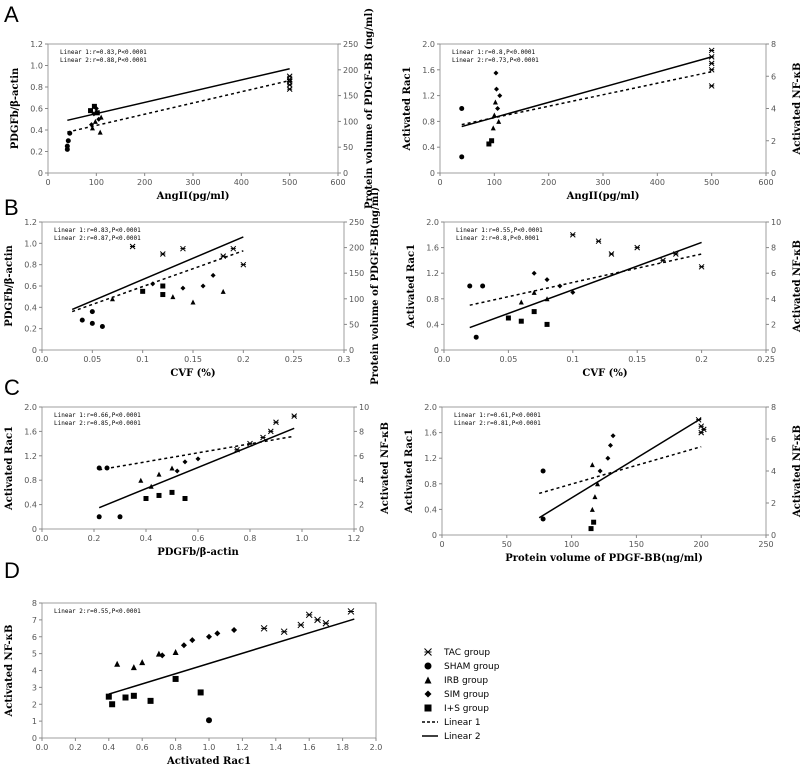  I want to click on y2-tick-label: 4, so click(773, 299).